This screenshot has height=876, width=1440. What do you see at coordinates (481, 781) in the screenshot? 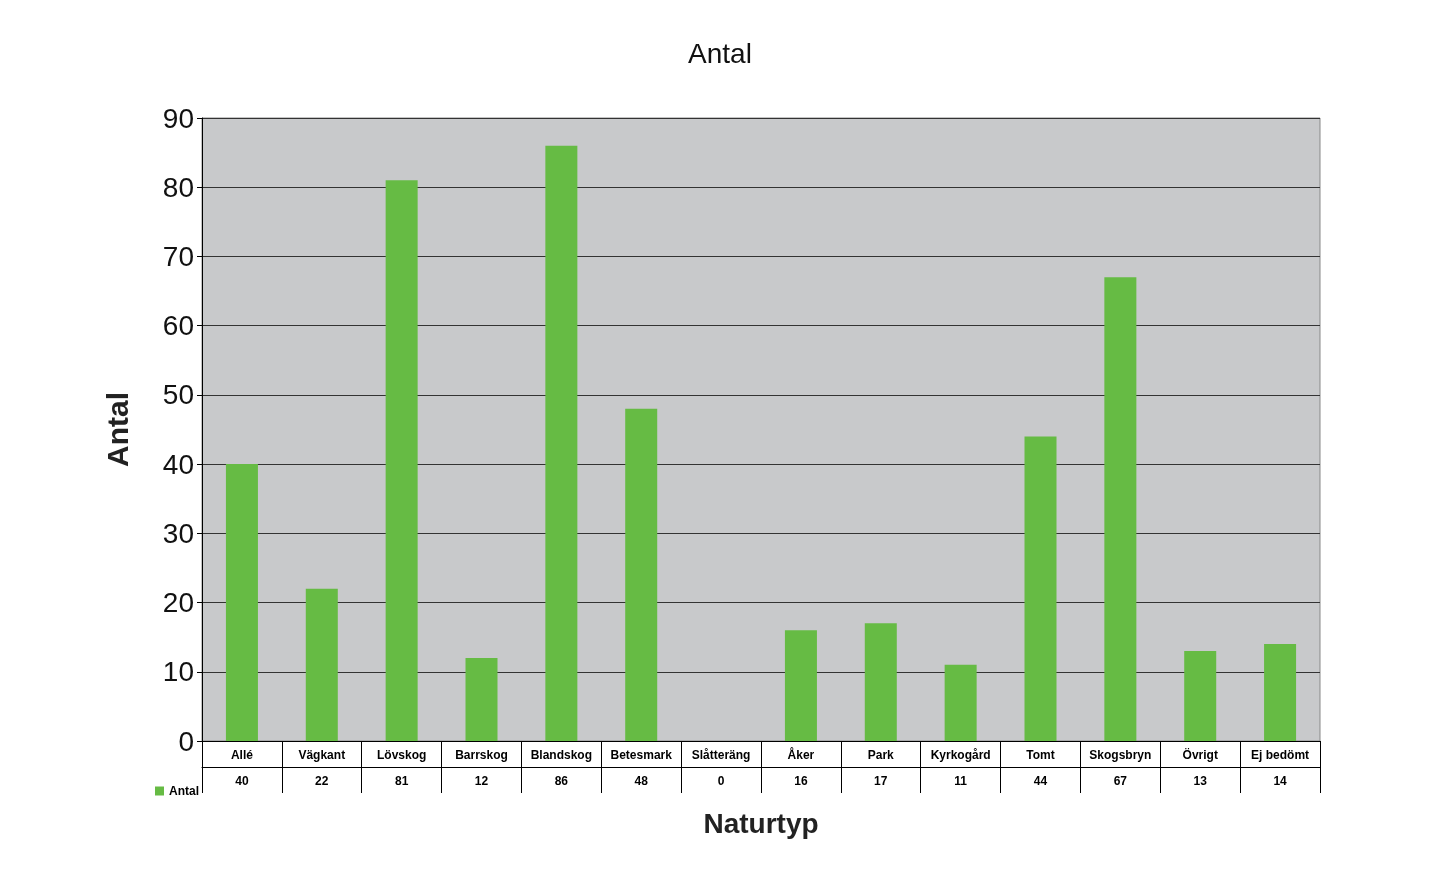
I see `data-label: 12` at bounding box center [481, 781].